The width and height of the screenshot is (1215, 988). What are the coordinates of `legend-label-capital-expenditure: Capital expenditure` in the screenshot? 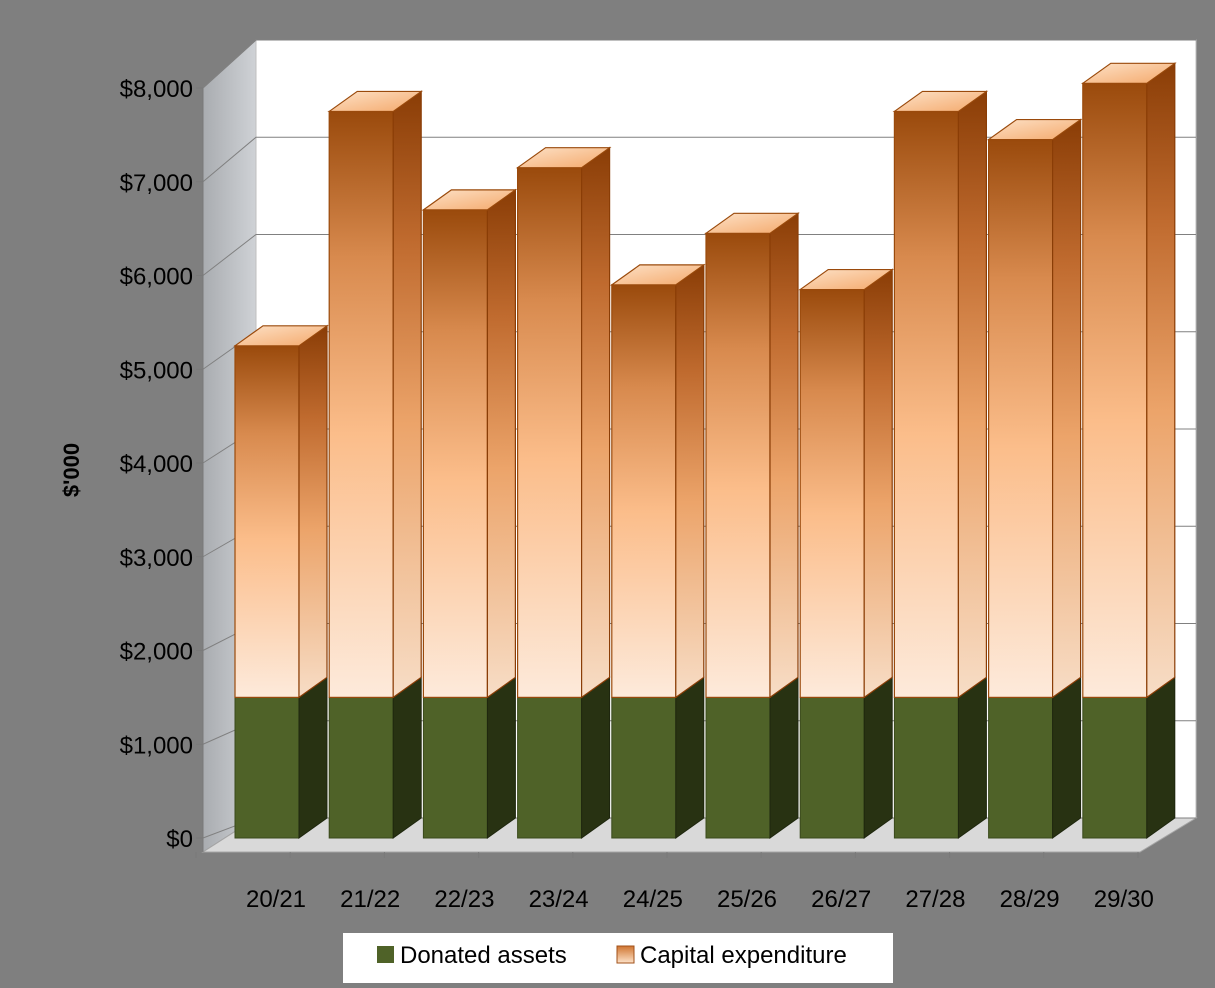 It's located at (743, 955).